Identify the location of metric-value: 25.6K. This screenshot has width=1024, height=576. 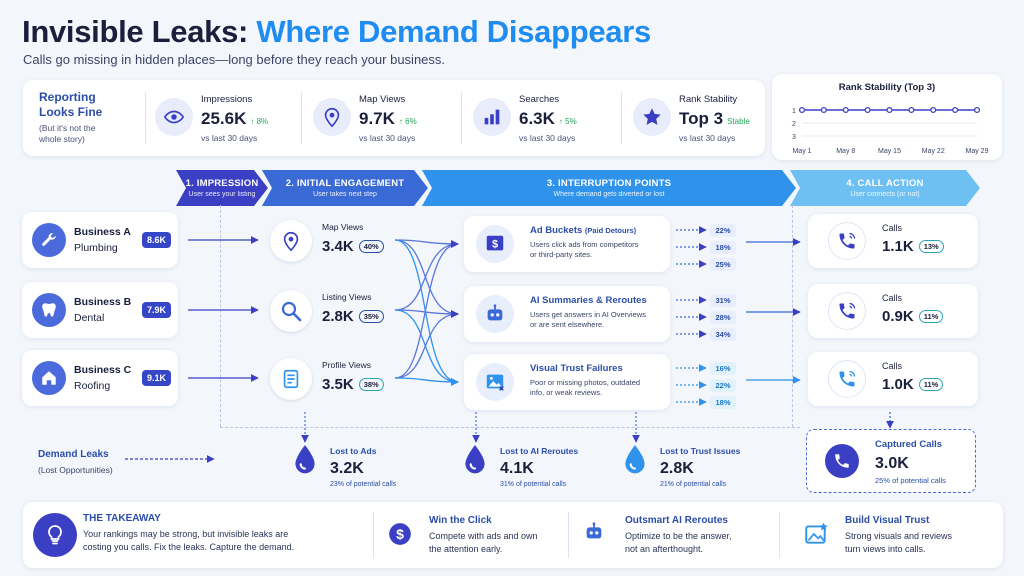
(224, 118).